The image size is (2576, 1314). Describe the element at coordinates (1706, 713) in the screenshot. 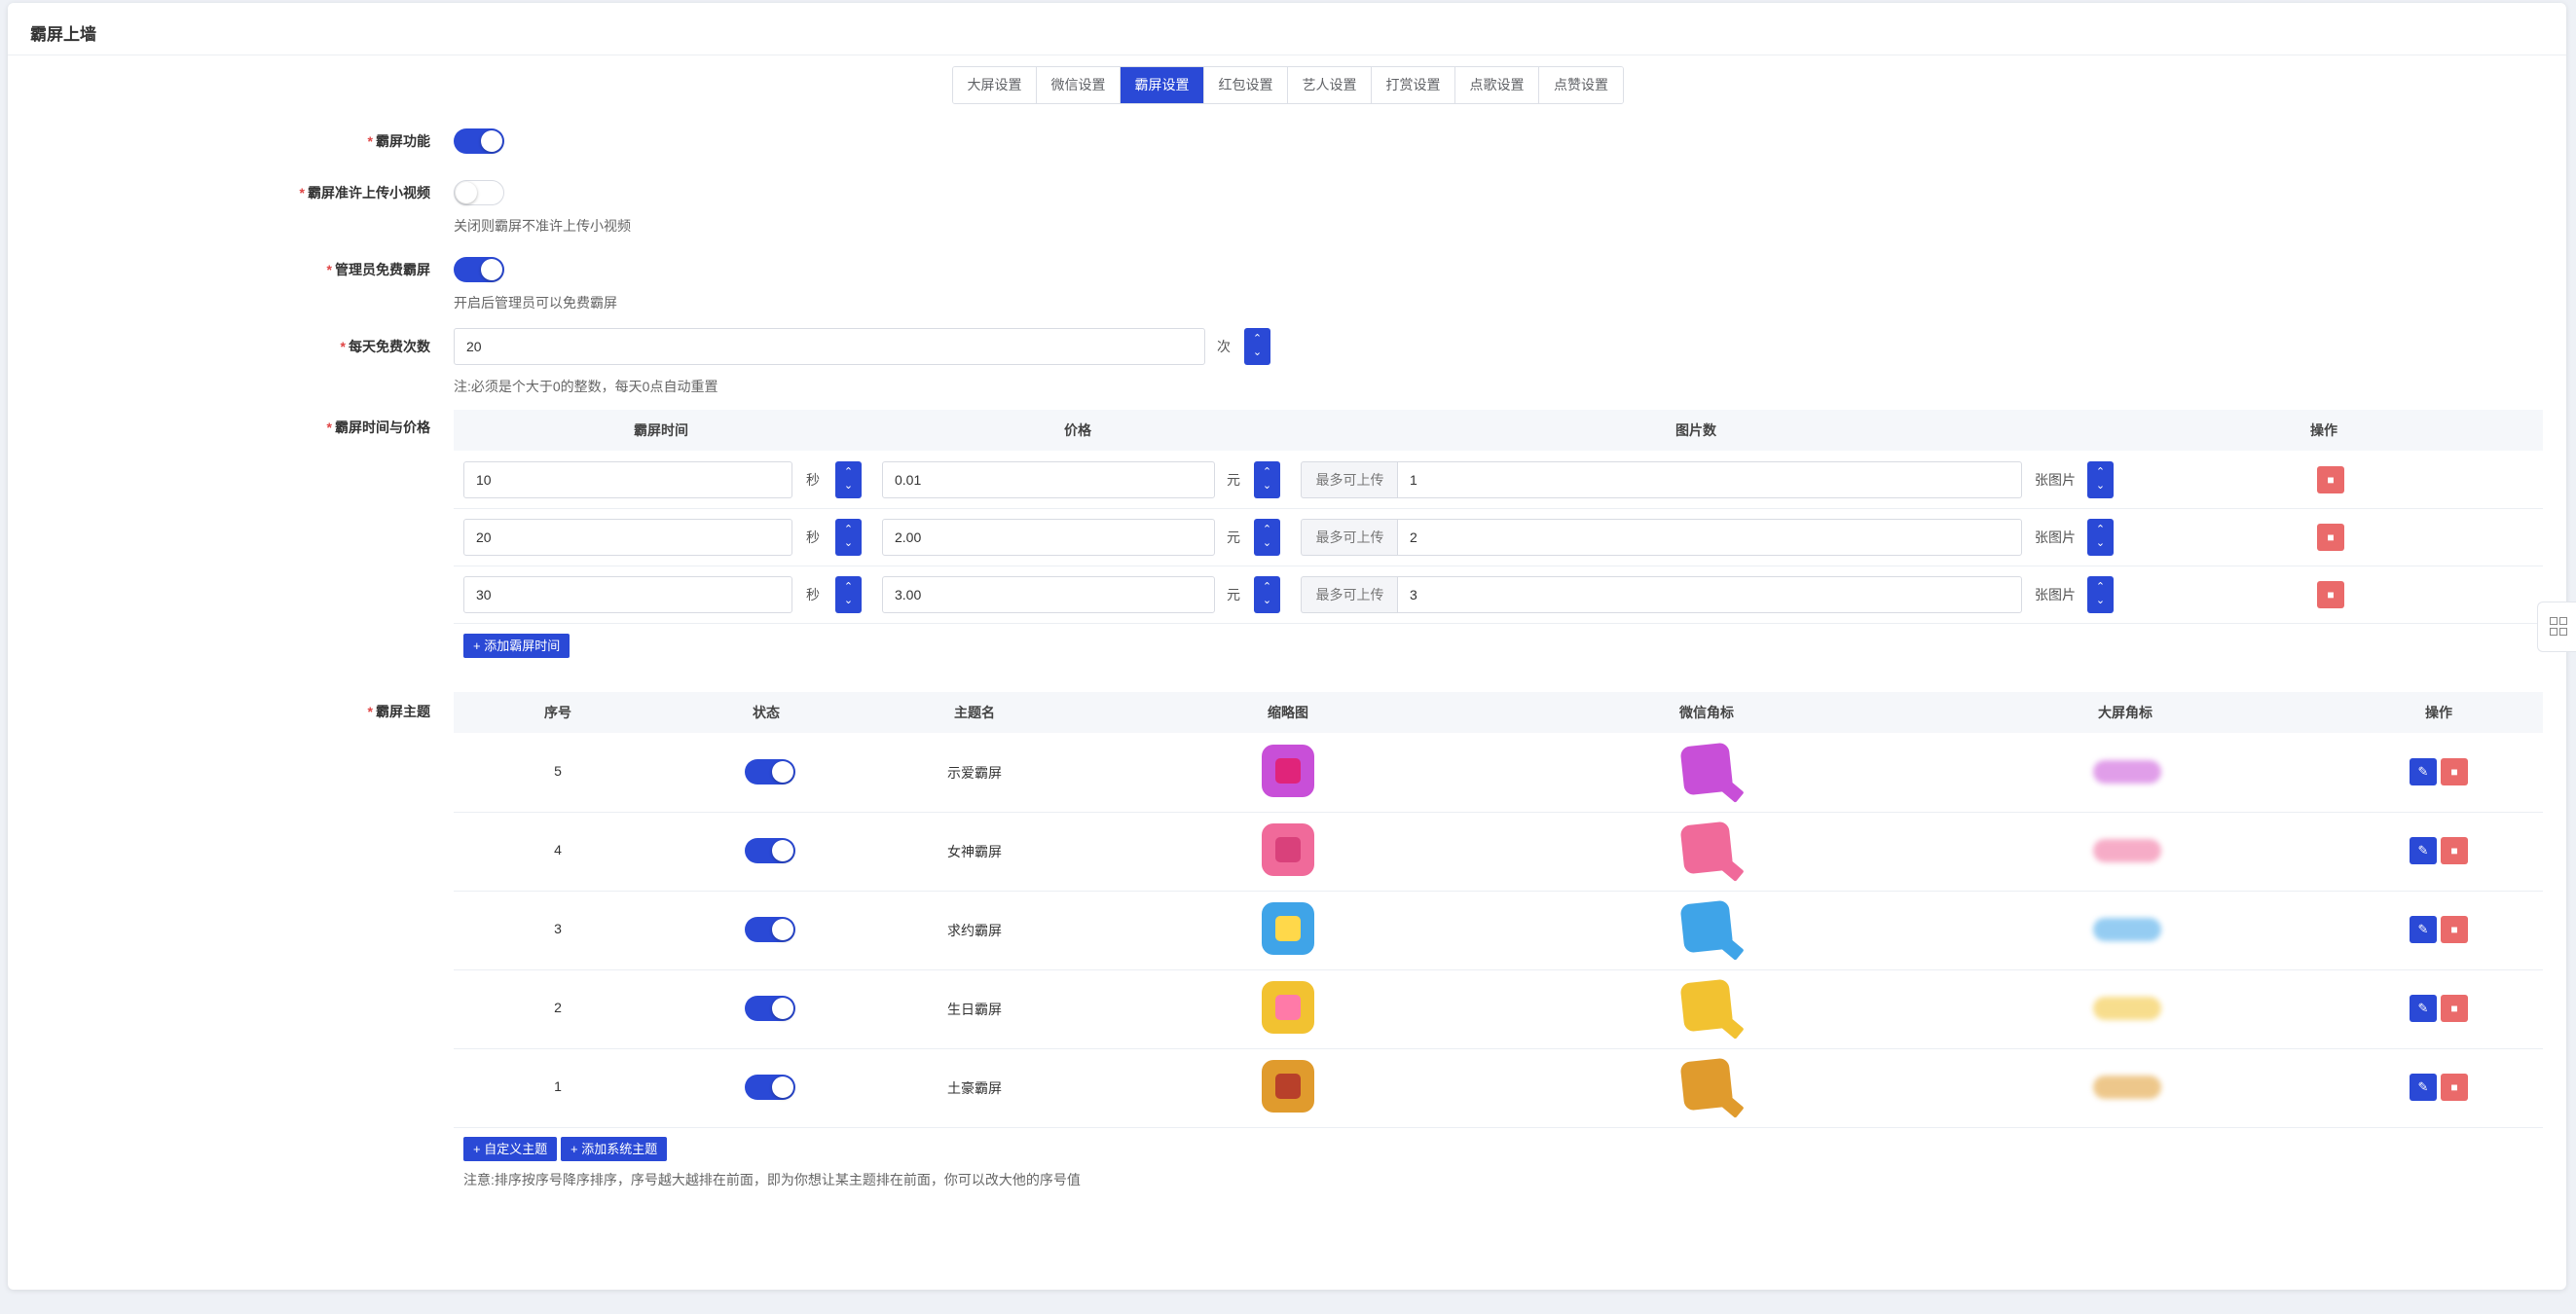

I see `col-wechat-badge: 微信角标` at that location.